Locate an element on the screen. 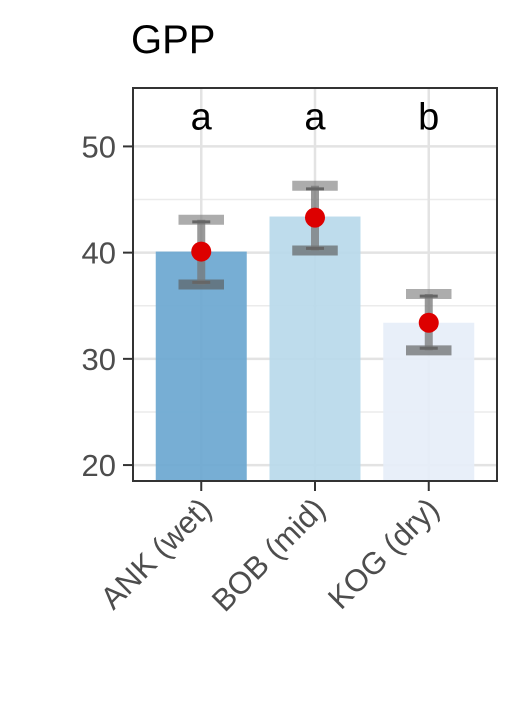  mean-points is located at coordinates (315, 270).